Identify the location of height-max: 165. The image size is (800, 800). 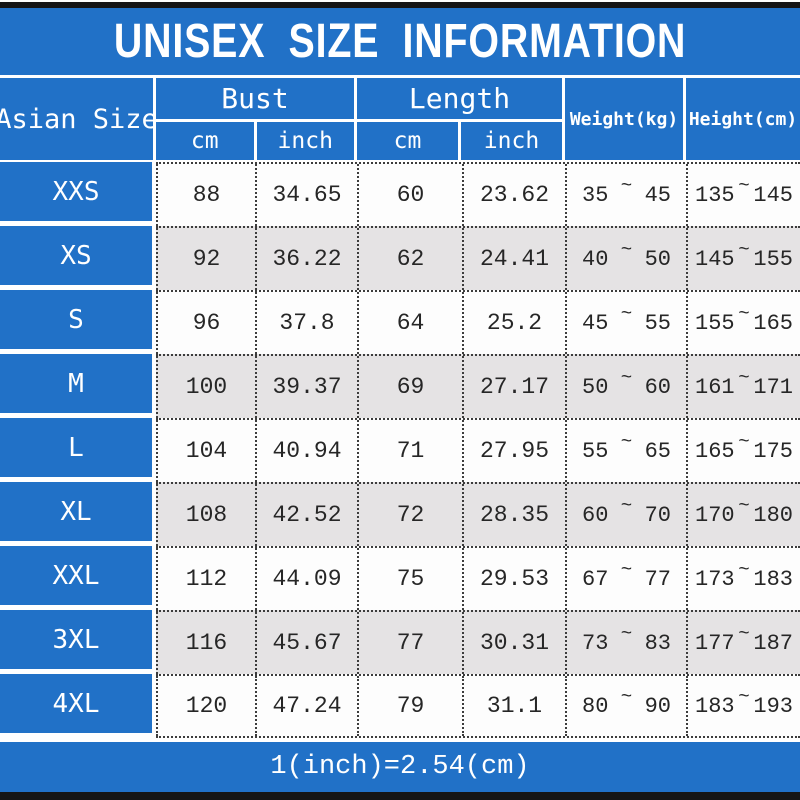
(773, 323).